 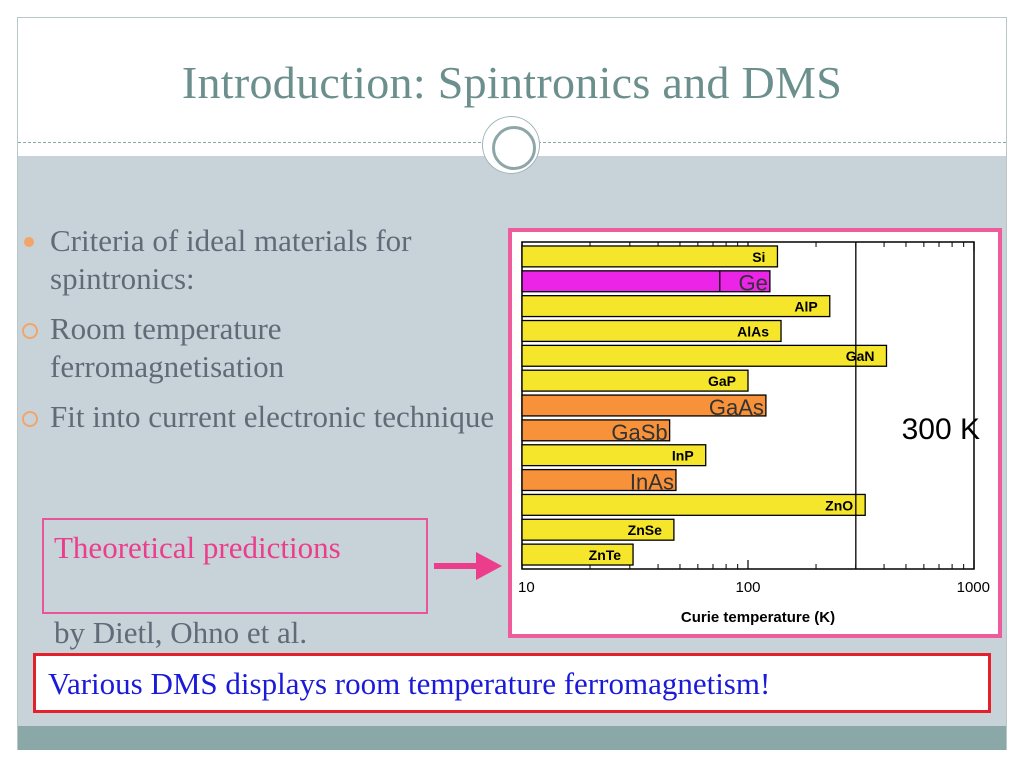 What do you see at coordinates (468, 566) in the screenshot?
I see `arrow-right-icon` at bounding box center [468, 566].